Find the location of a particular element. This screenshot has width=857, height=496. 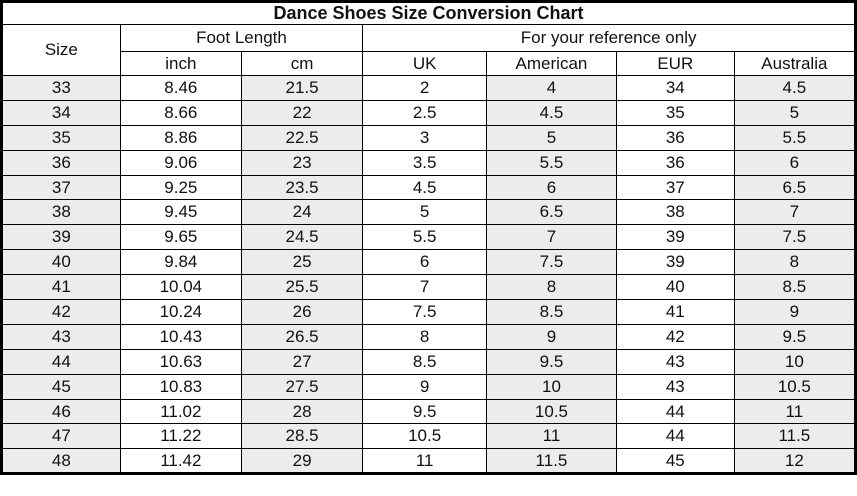

col-header-size: Size is located at coordinates (61, 50).